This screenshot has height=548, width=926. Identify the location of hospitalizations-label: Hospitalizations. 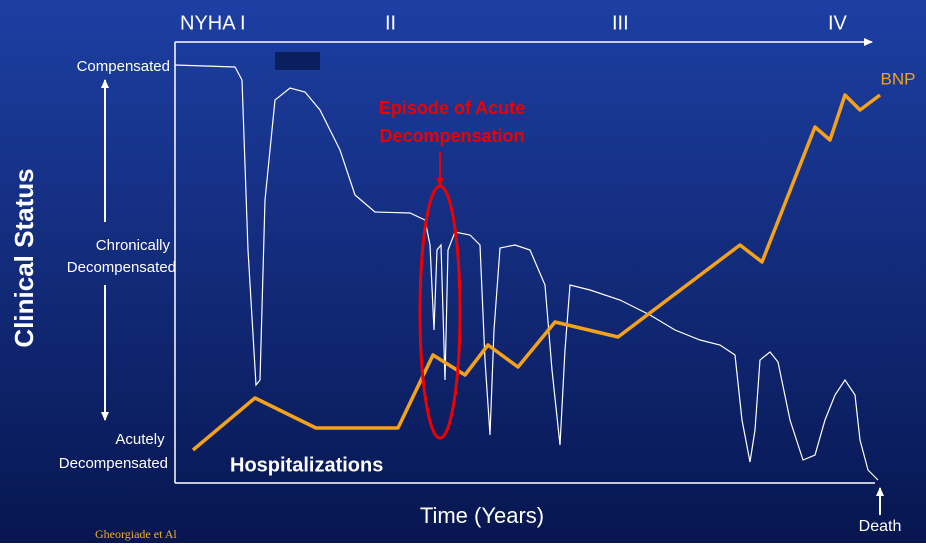
(306, 465).